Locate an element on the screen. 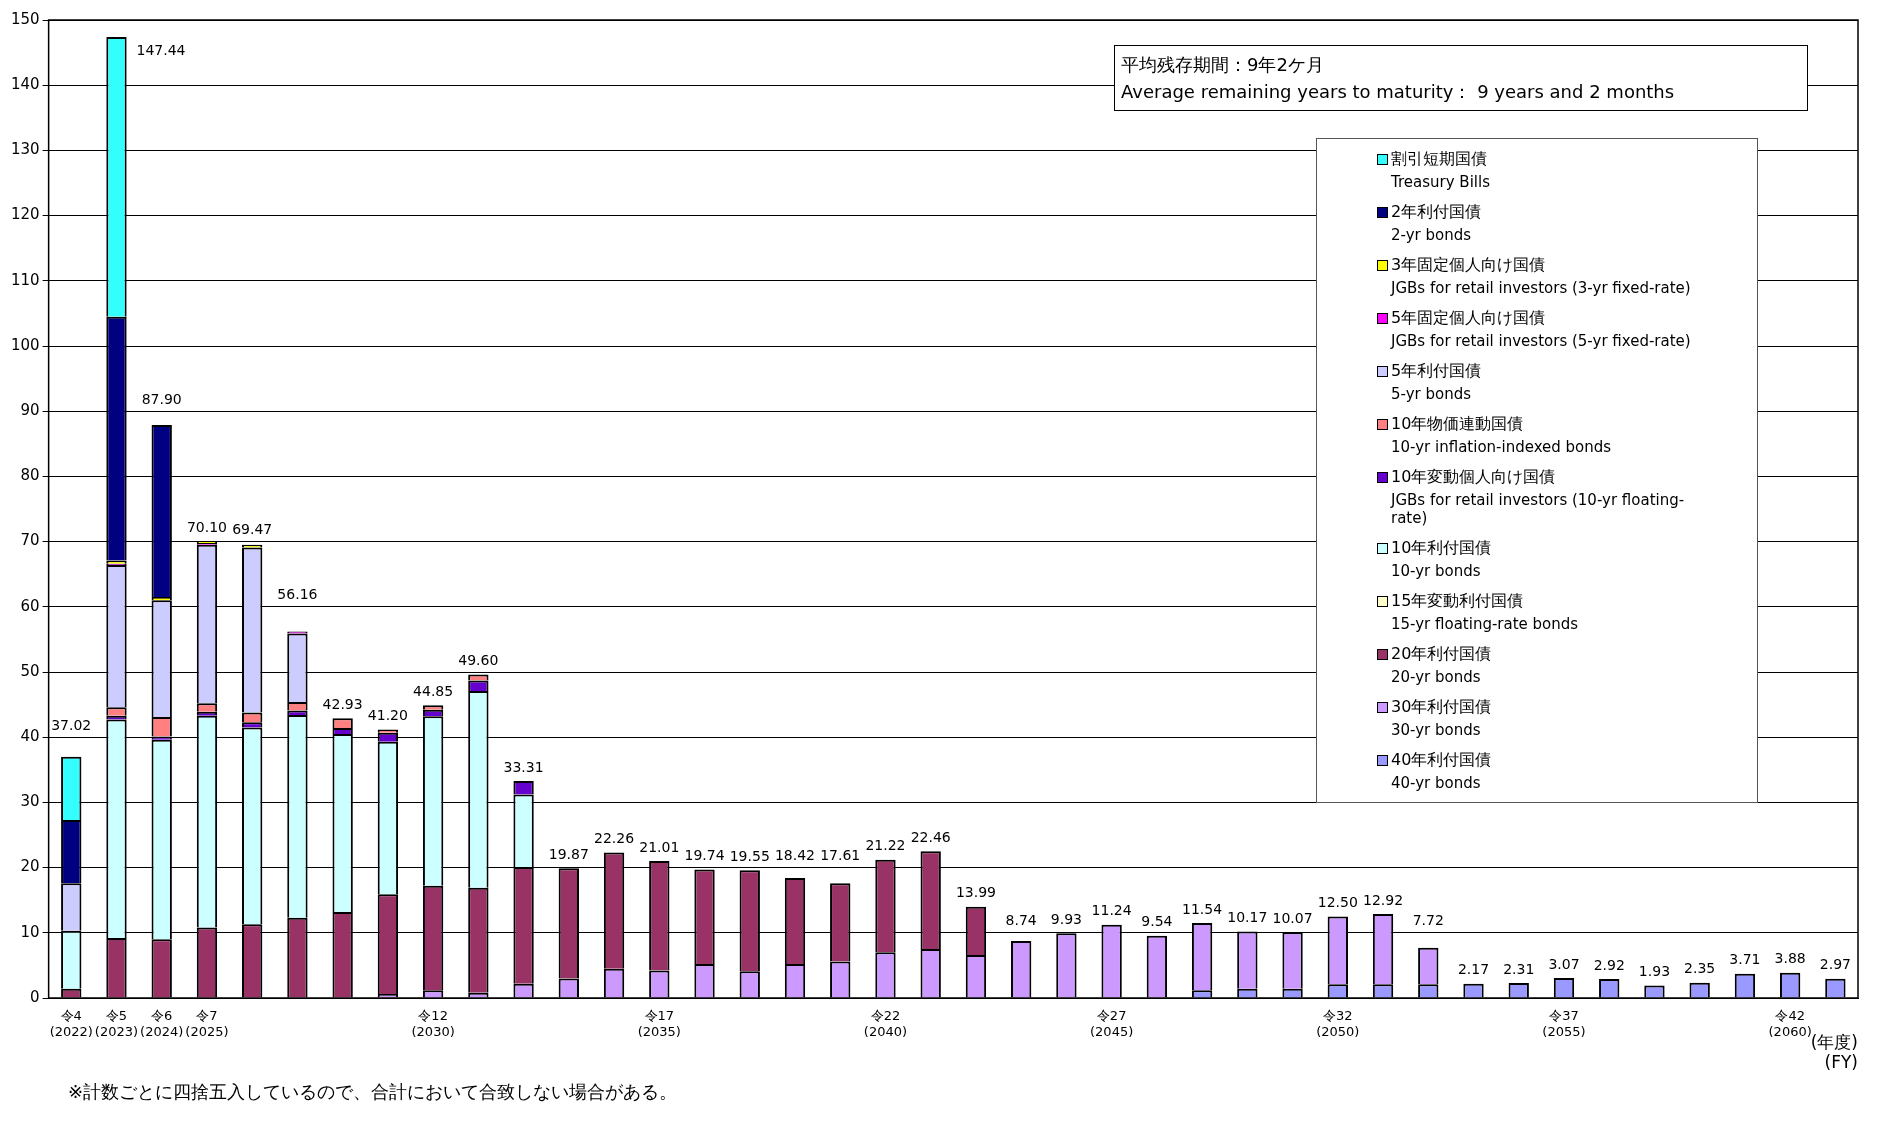 The image size is (1887, 1124). legend-label: 10年物価連動国債 10-yr inflation-indexed bonds is located at coordinates (1501, 435).